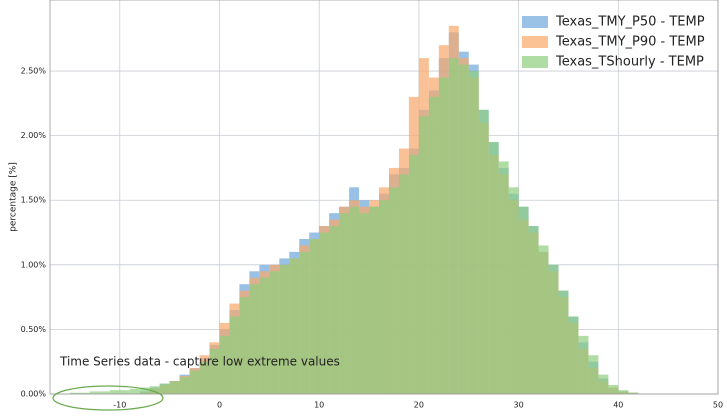  Describe the element at coordinates (219, 405) in the screenshot. I see `x-tick-label: 0` at that location.